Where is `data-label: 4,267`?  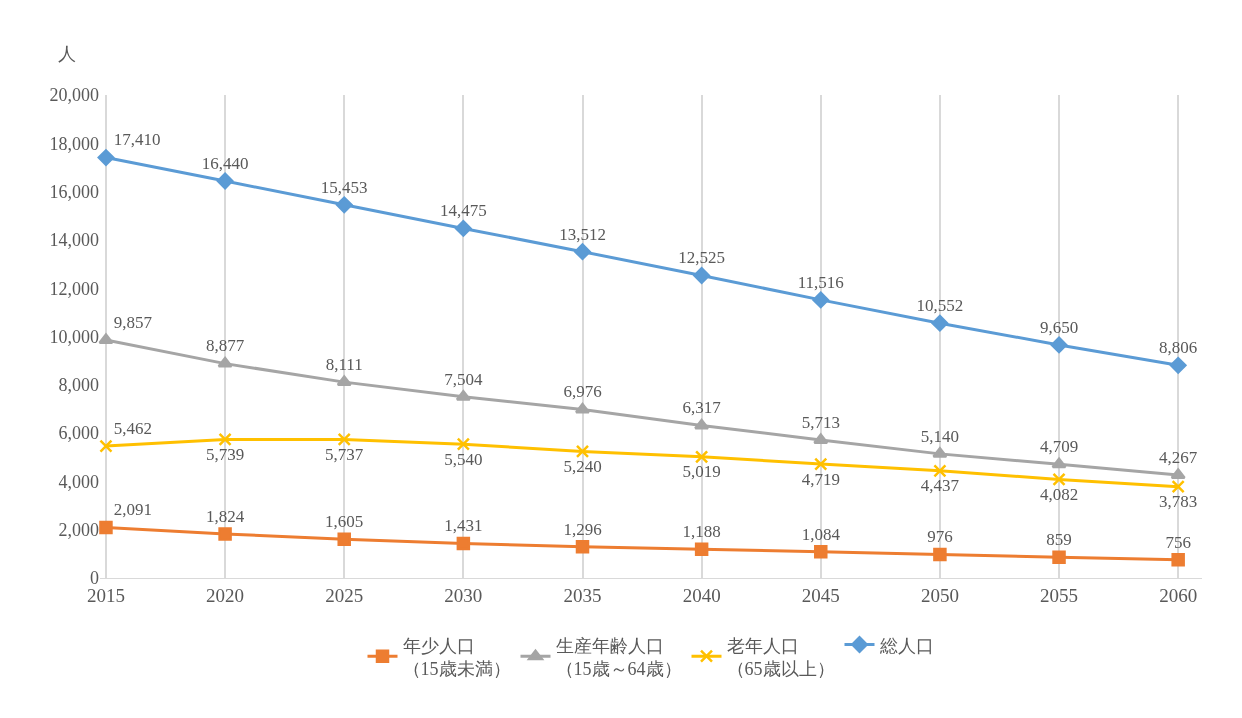 data-label: 4,267 is located at coordinates (1178, 457).